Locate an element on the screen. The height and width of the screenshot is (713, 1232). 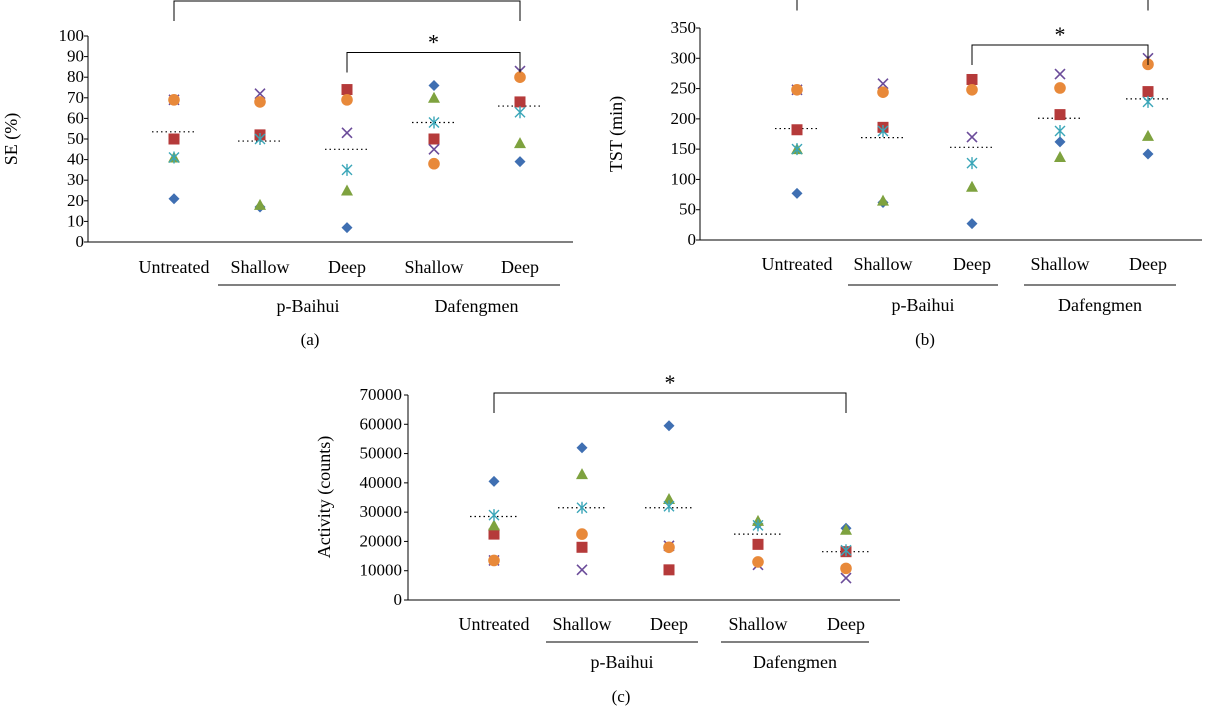
y-tick-label: 100 is located at coordinates (684, 178).